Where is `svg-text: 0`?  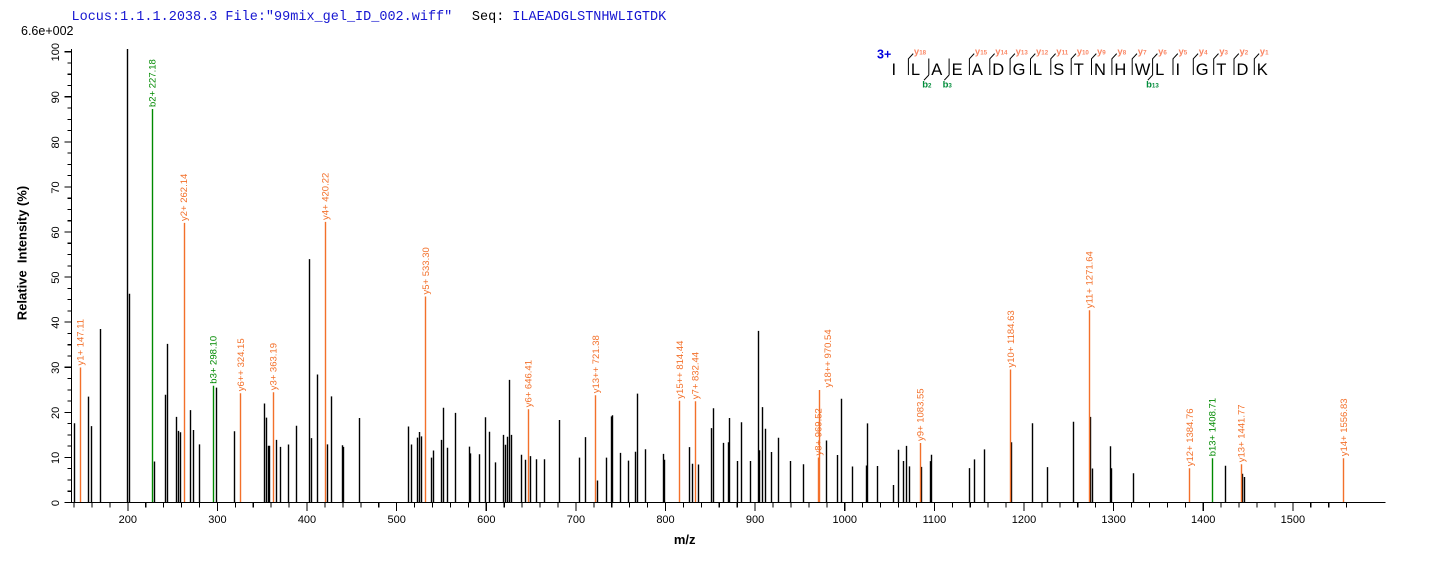
svg-text: 0 is located at coordinates (56, 503).